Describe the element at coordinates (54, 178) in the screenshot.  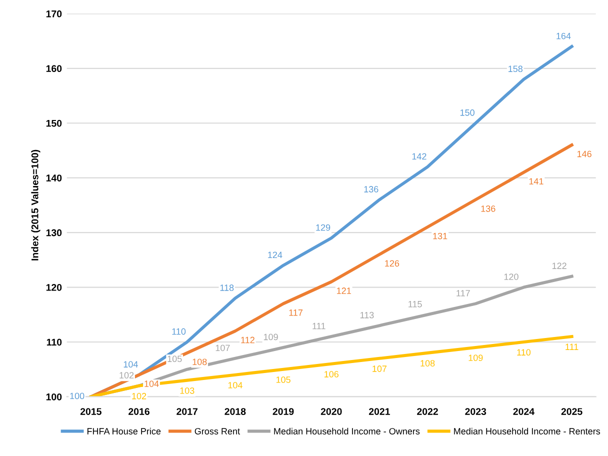
I see `y-tick-label: 140` at that location.